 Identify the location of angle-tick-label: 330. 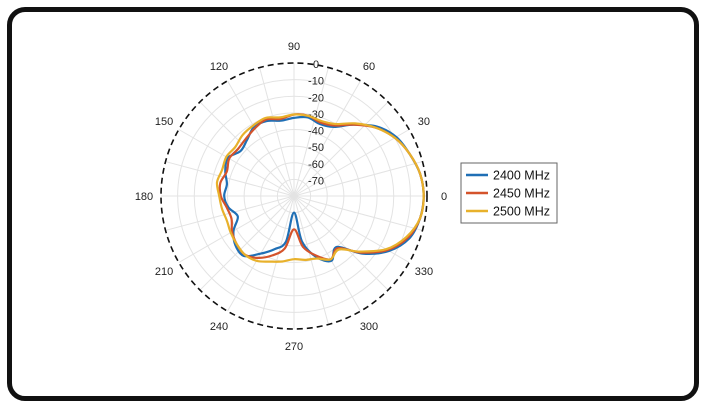
(424, 272).